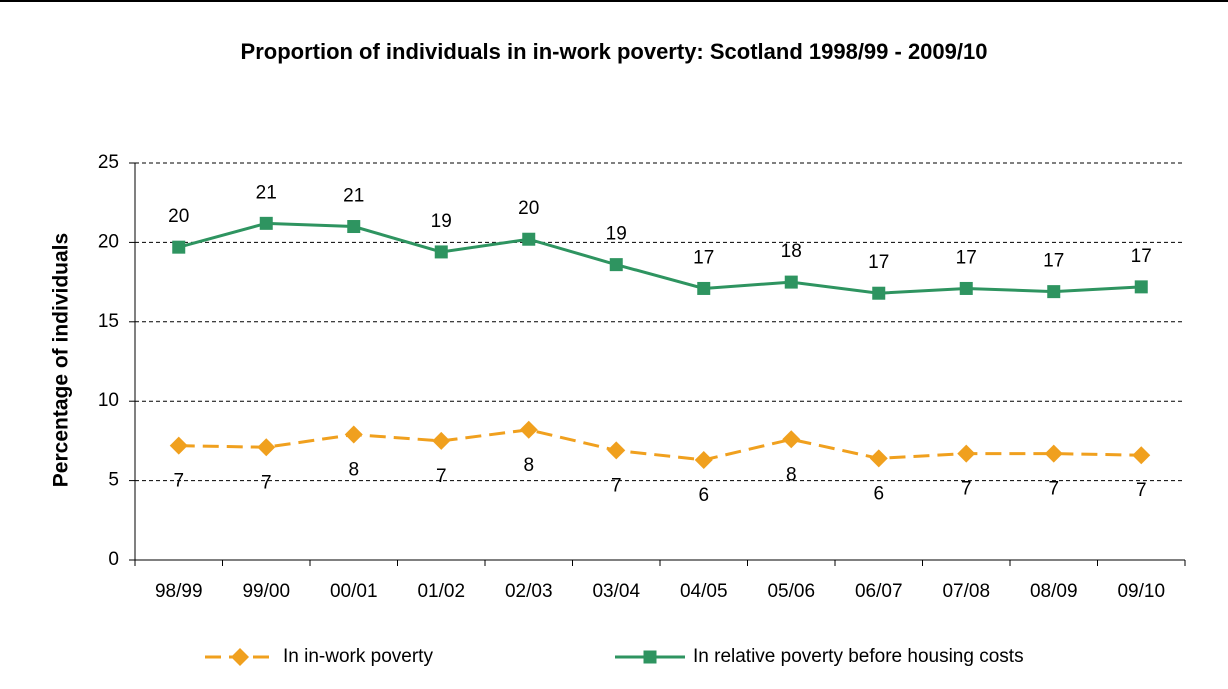  What do you see at coordinates (529, 591) in the screenshot?
I see `x-tick-label: 02/03` at bounding box center [529, 591].